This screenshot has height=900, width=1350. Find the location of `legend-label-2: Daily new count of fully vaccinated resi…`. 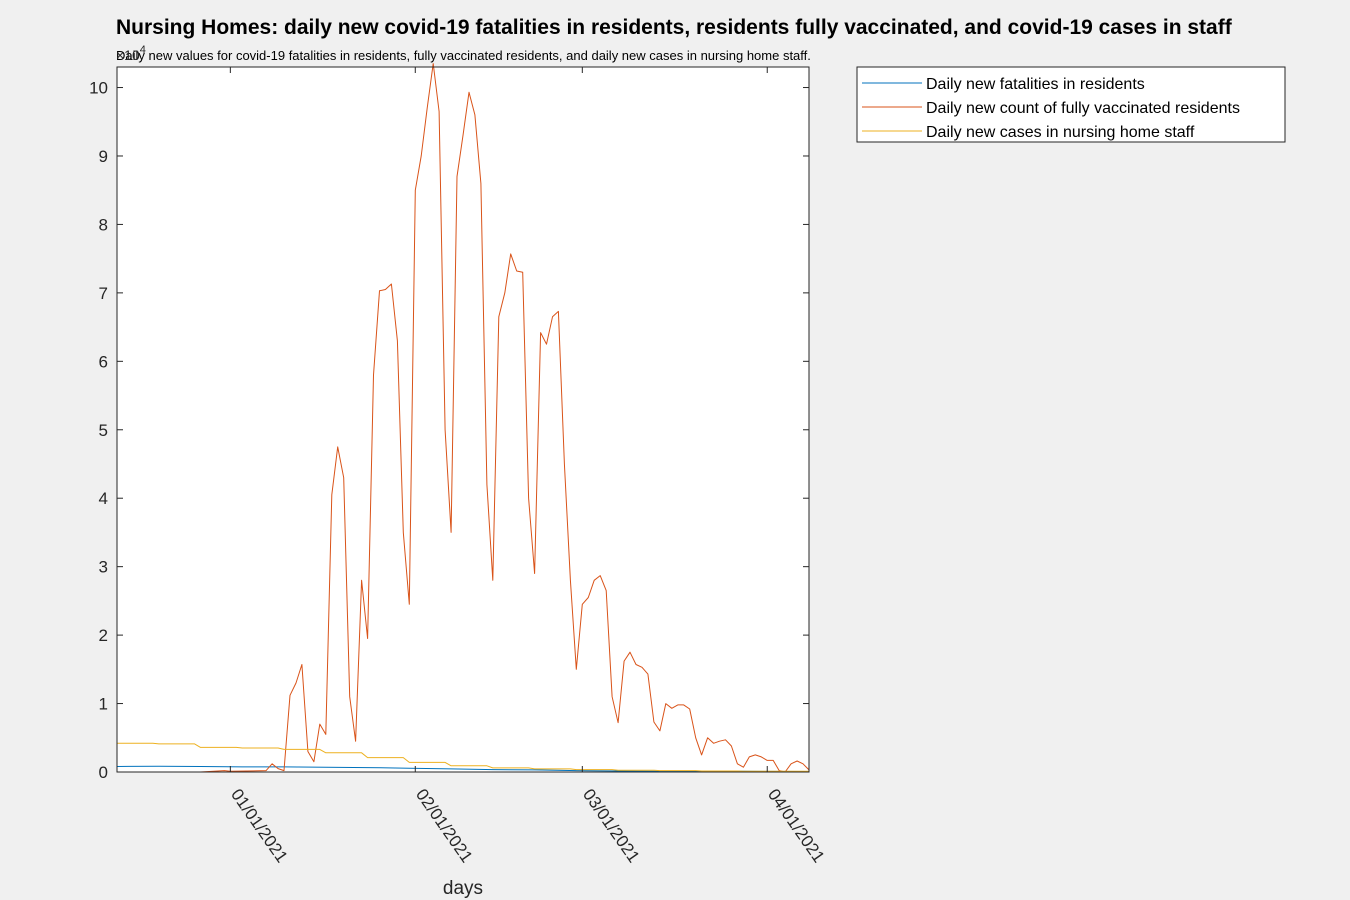

legend-label-2: Daily new count of fully vaccinated resi… is located at coordinates (1083, 108).